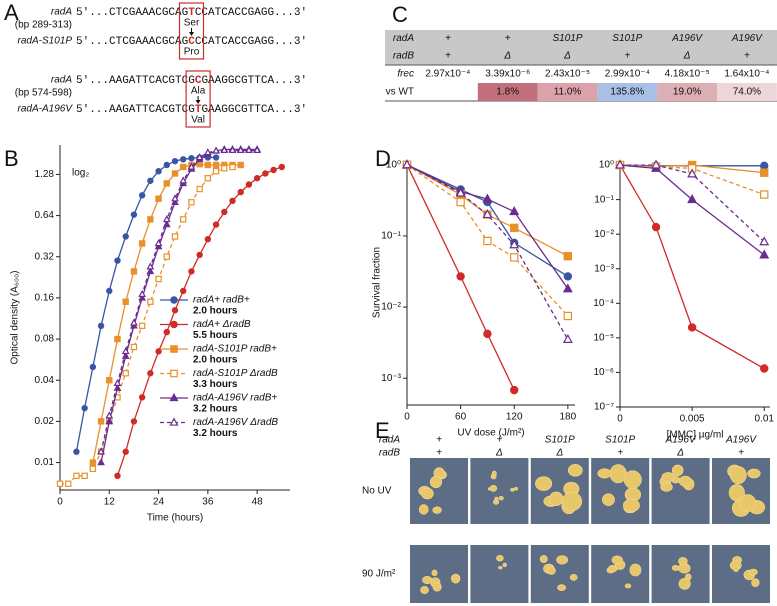  I want to click on y-tick-label: 10⁻¹, so click(604, 199).